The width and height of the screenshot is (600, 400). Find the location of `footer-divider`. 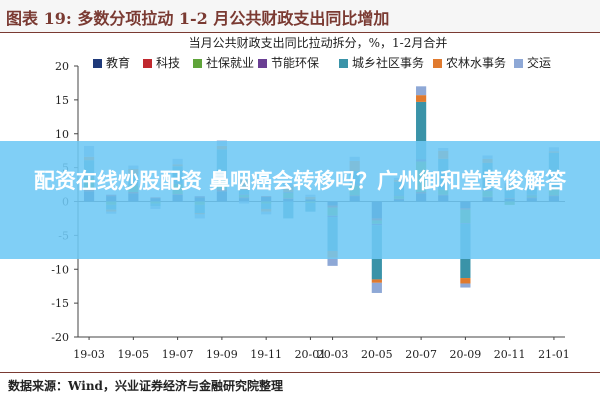

footer-divider is located at coordinates (300, 372).